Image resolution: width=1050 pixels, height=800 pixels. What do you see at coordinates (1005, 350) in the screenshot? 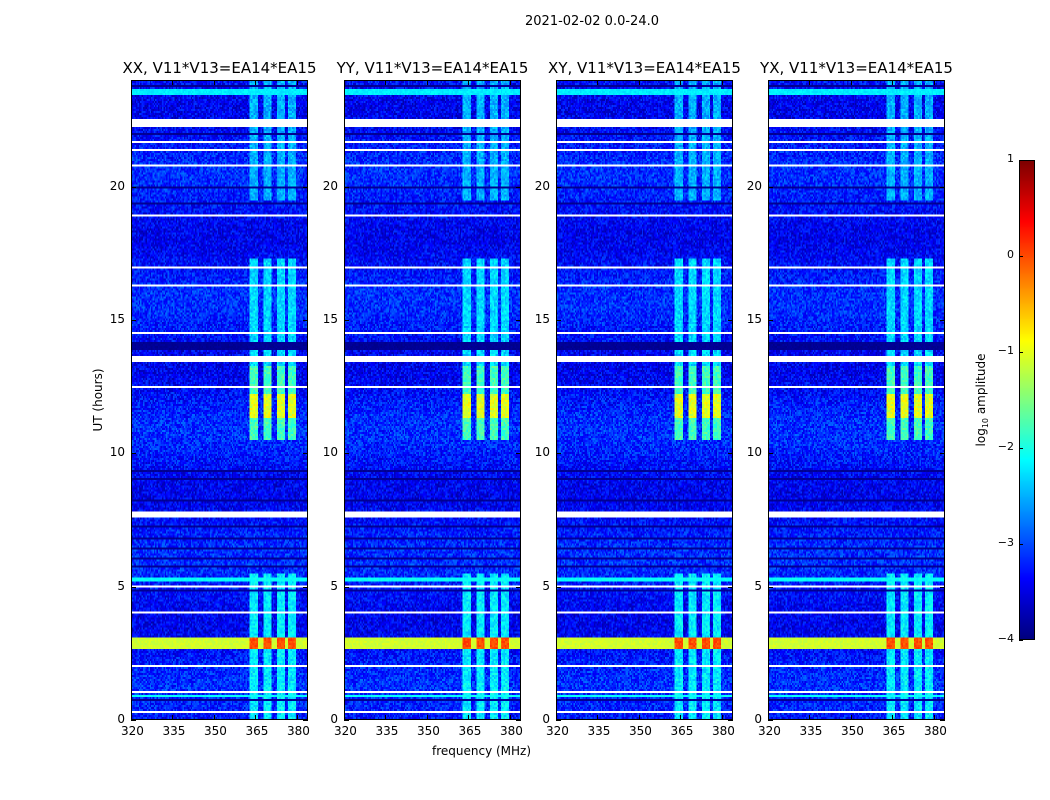
I see `colorbar-tick-label: −1` at bounding box center [1005, 350].